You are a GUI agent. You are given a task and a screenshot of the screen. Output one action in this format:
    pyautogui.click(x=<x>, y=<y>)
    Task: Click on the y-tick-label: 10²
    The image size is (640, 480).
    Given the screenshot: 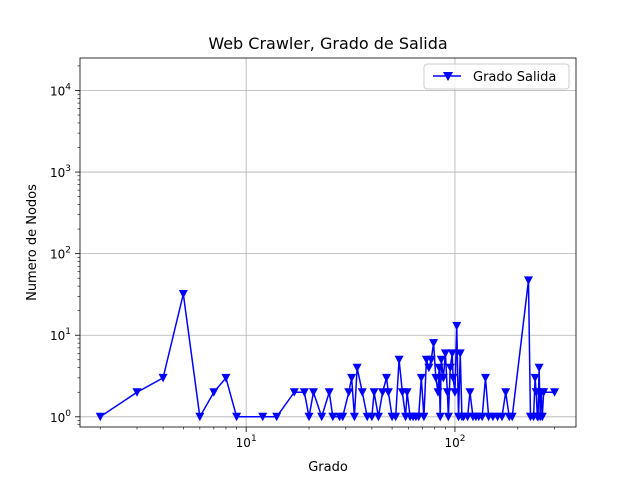 What is the action you would take?
    pyautogui.click(x=60, y=254)
    